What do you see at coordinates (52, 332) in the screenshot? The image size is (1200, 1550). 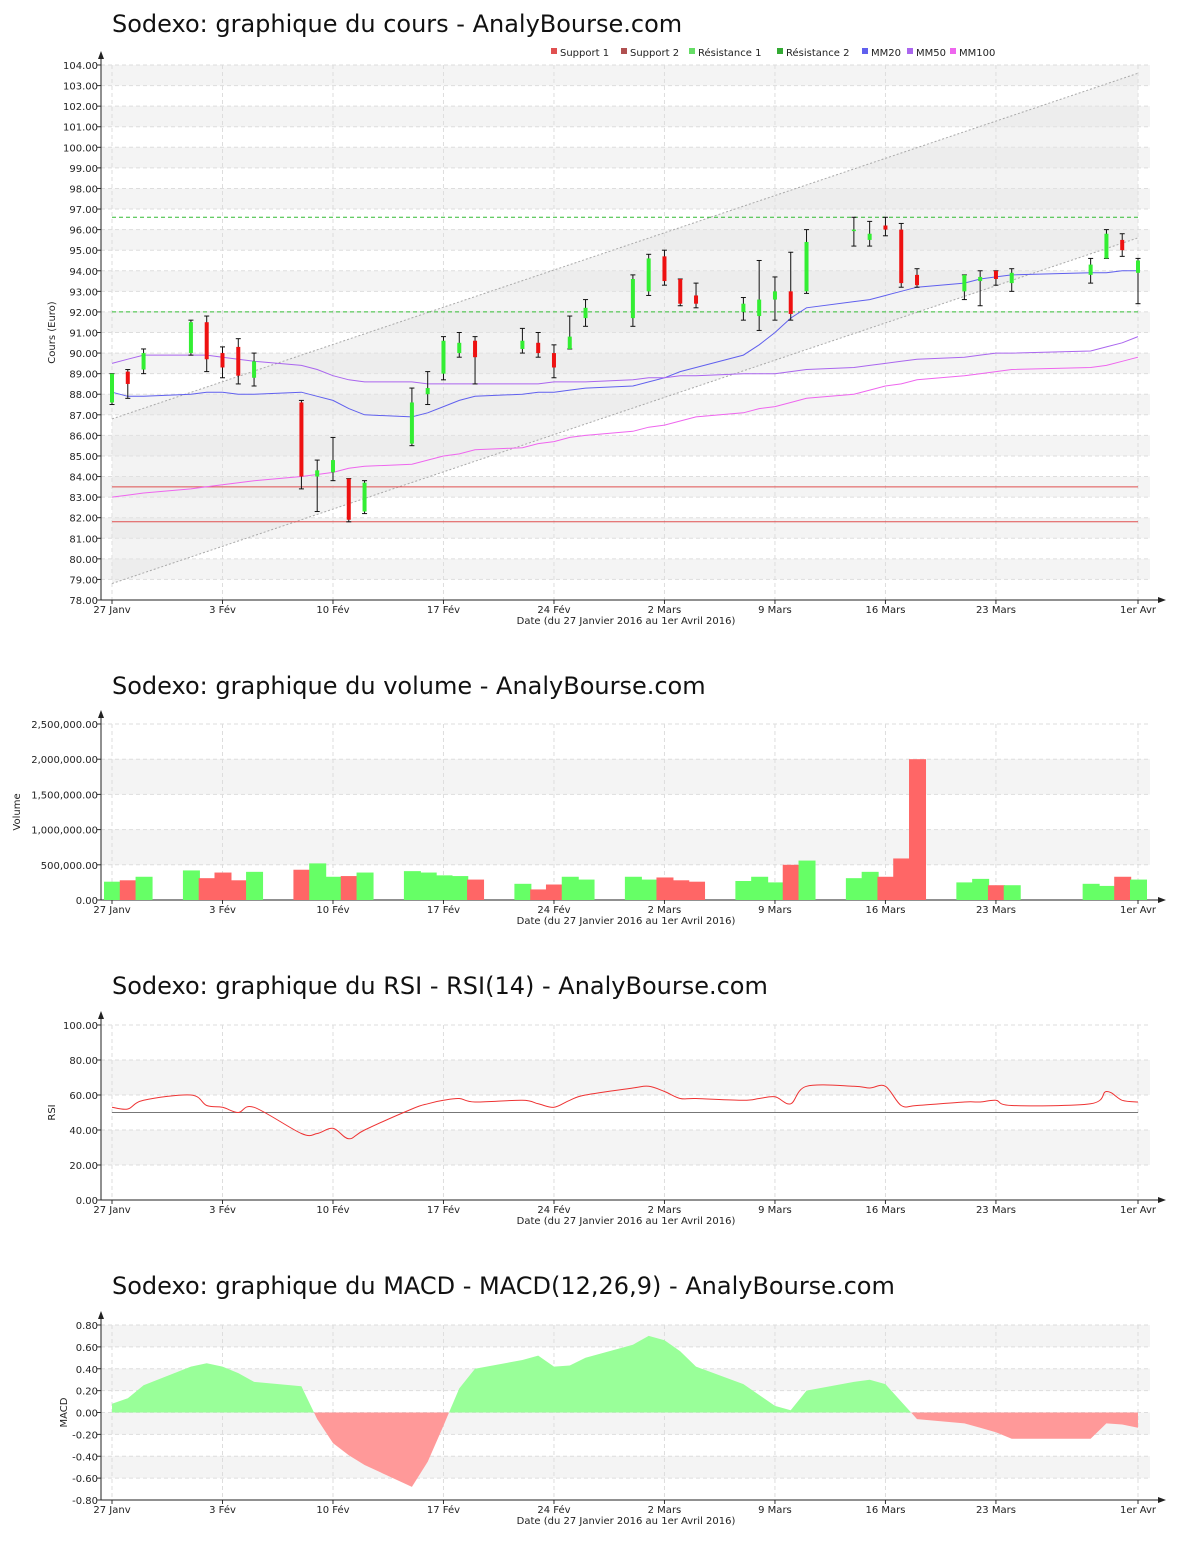 I see `y-axis-label: Cours (Euro)` at bounding box center [52, 332].